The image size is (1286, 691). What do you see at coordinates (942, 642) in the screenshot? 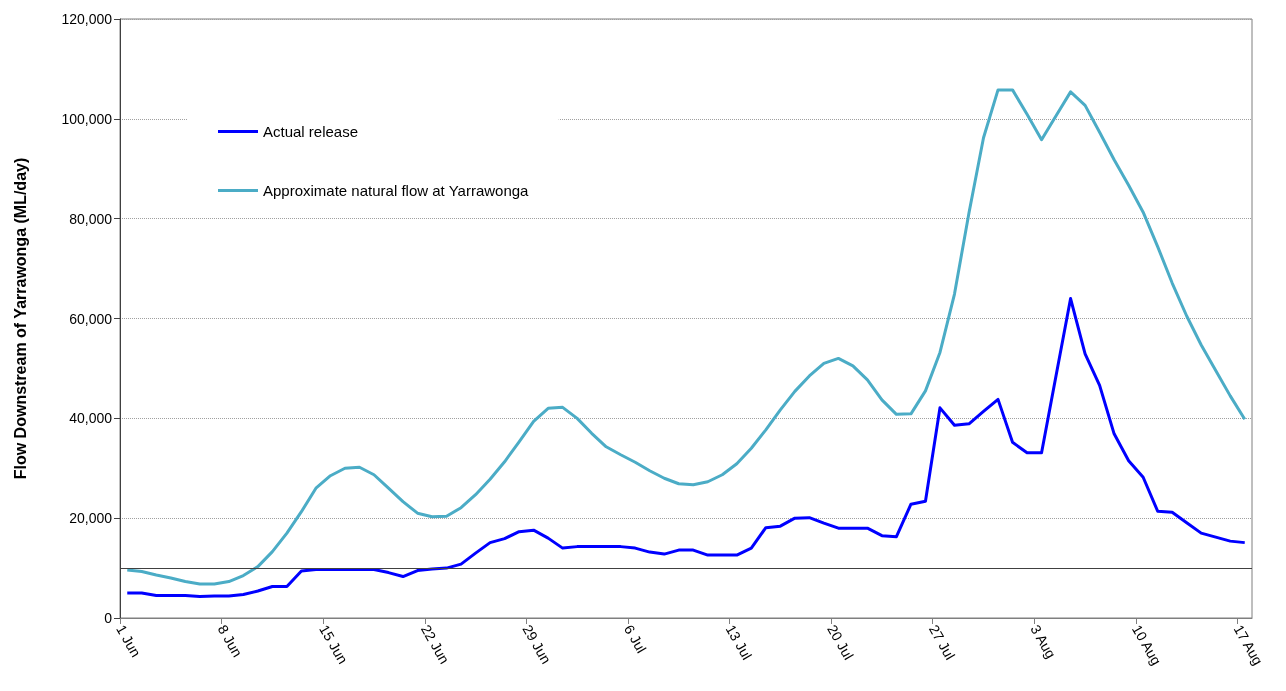
I see `x-tick-label: 27 Jul` at bounding box center [942, 642].